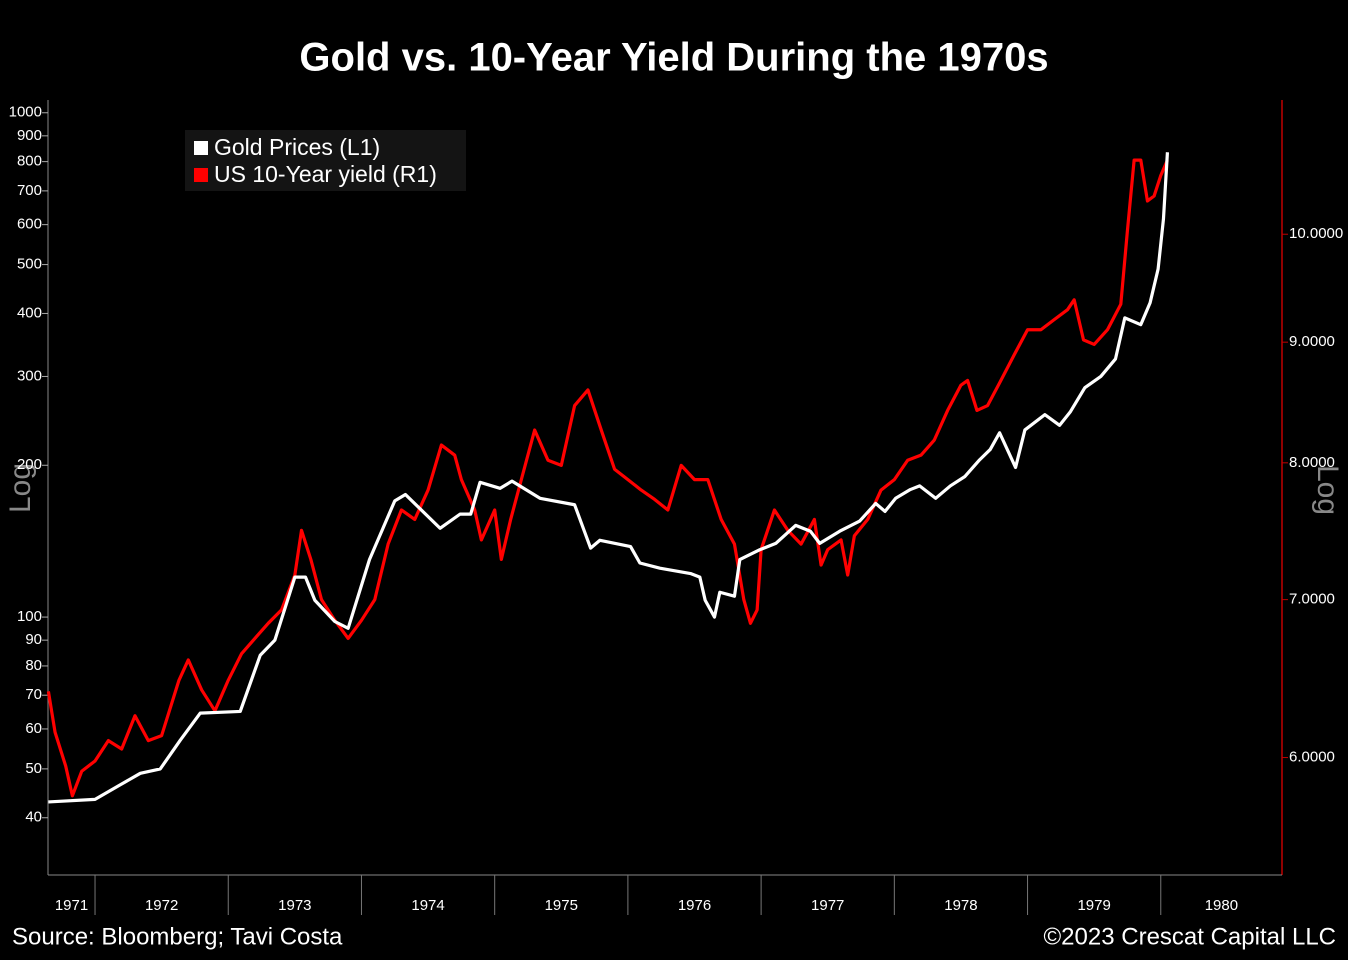 Image resolution: width=1348 pixels, height=960 pixels. What do you see at coordinates (177, 936) in the screenshot?
I see `source-note: Source: Bloomberg; Tavi Costa` at bounding box center [177, 936].